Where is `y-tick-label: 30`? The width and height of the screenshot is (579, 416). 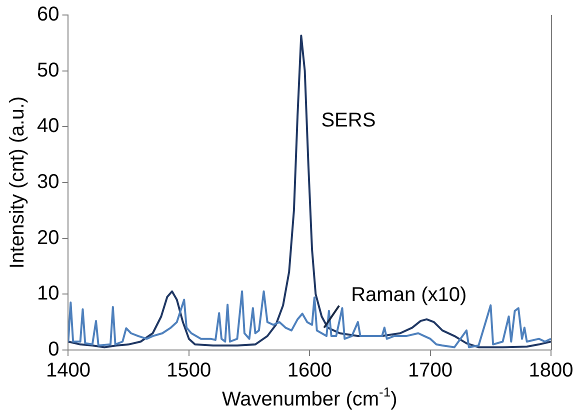 y-tick-label: 30 is located at coordinates (48, 182).